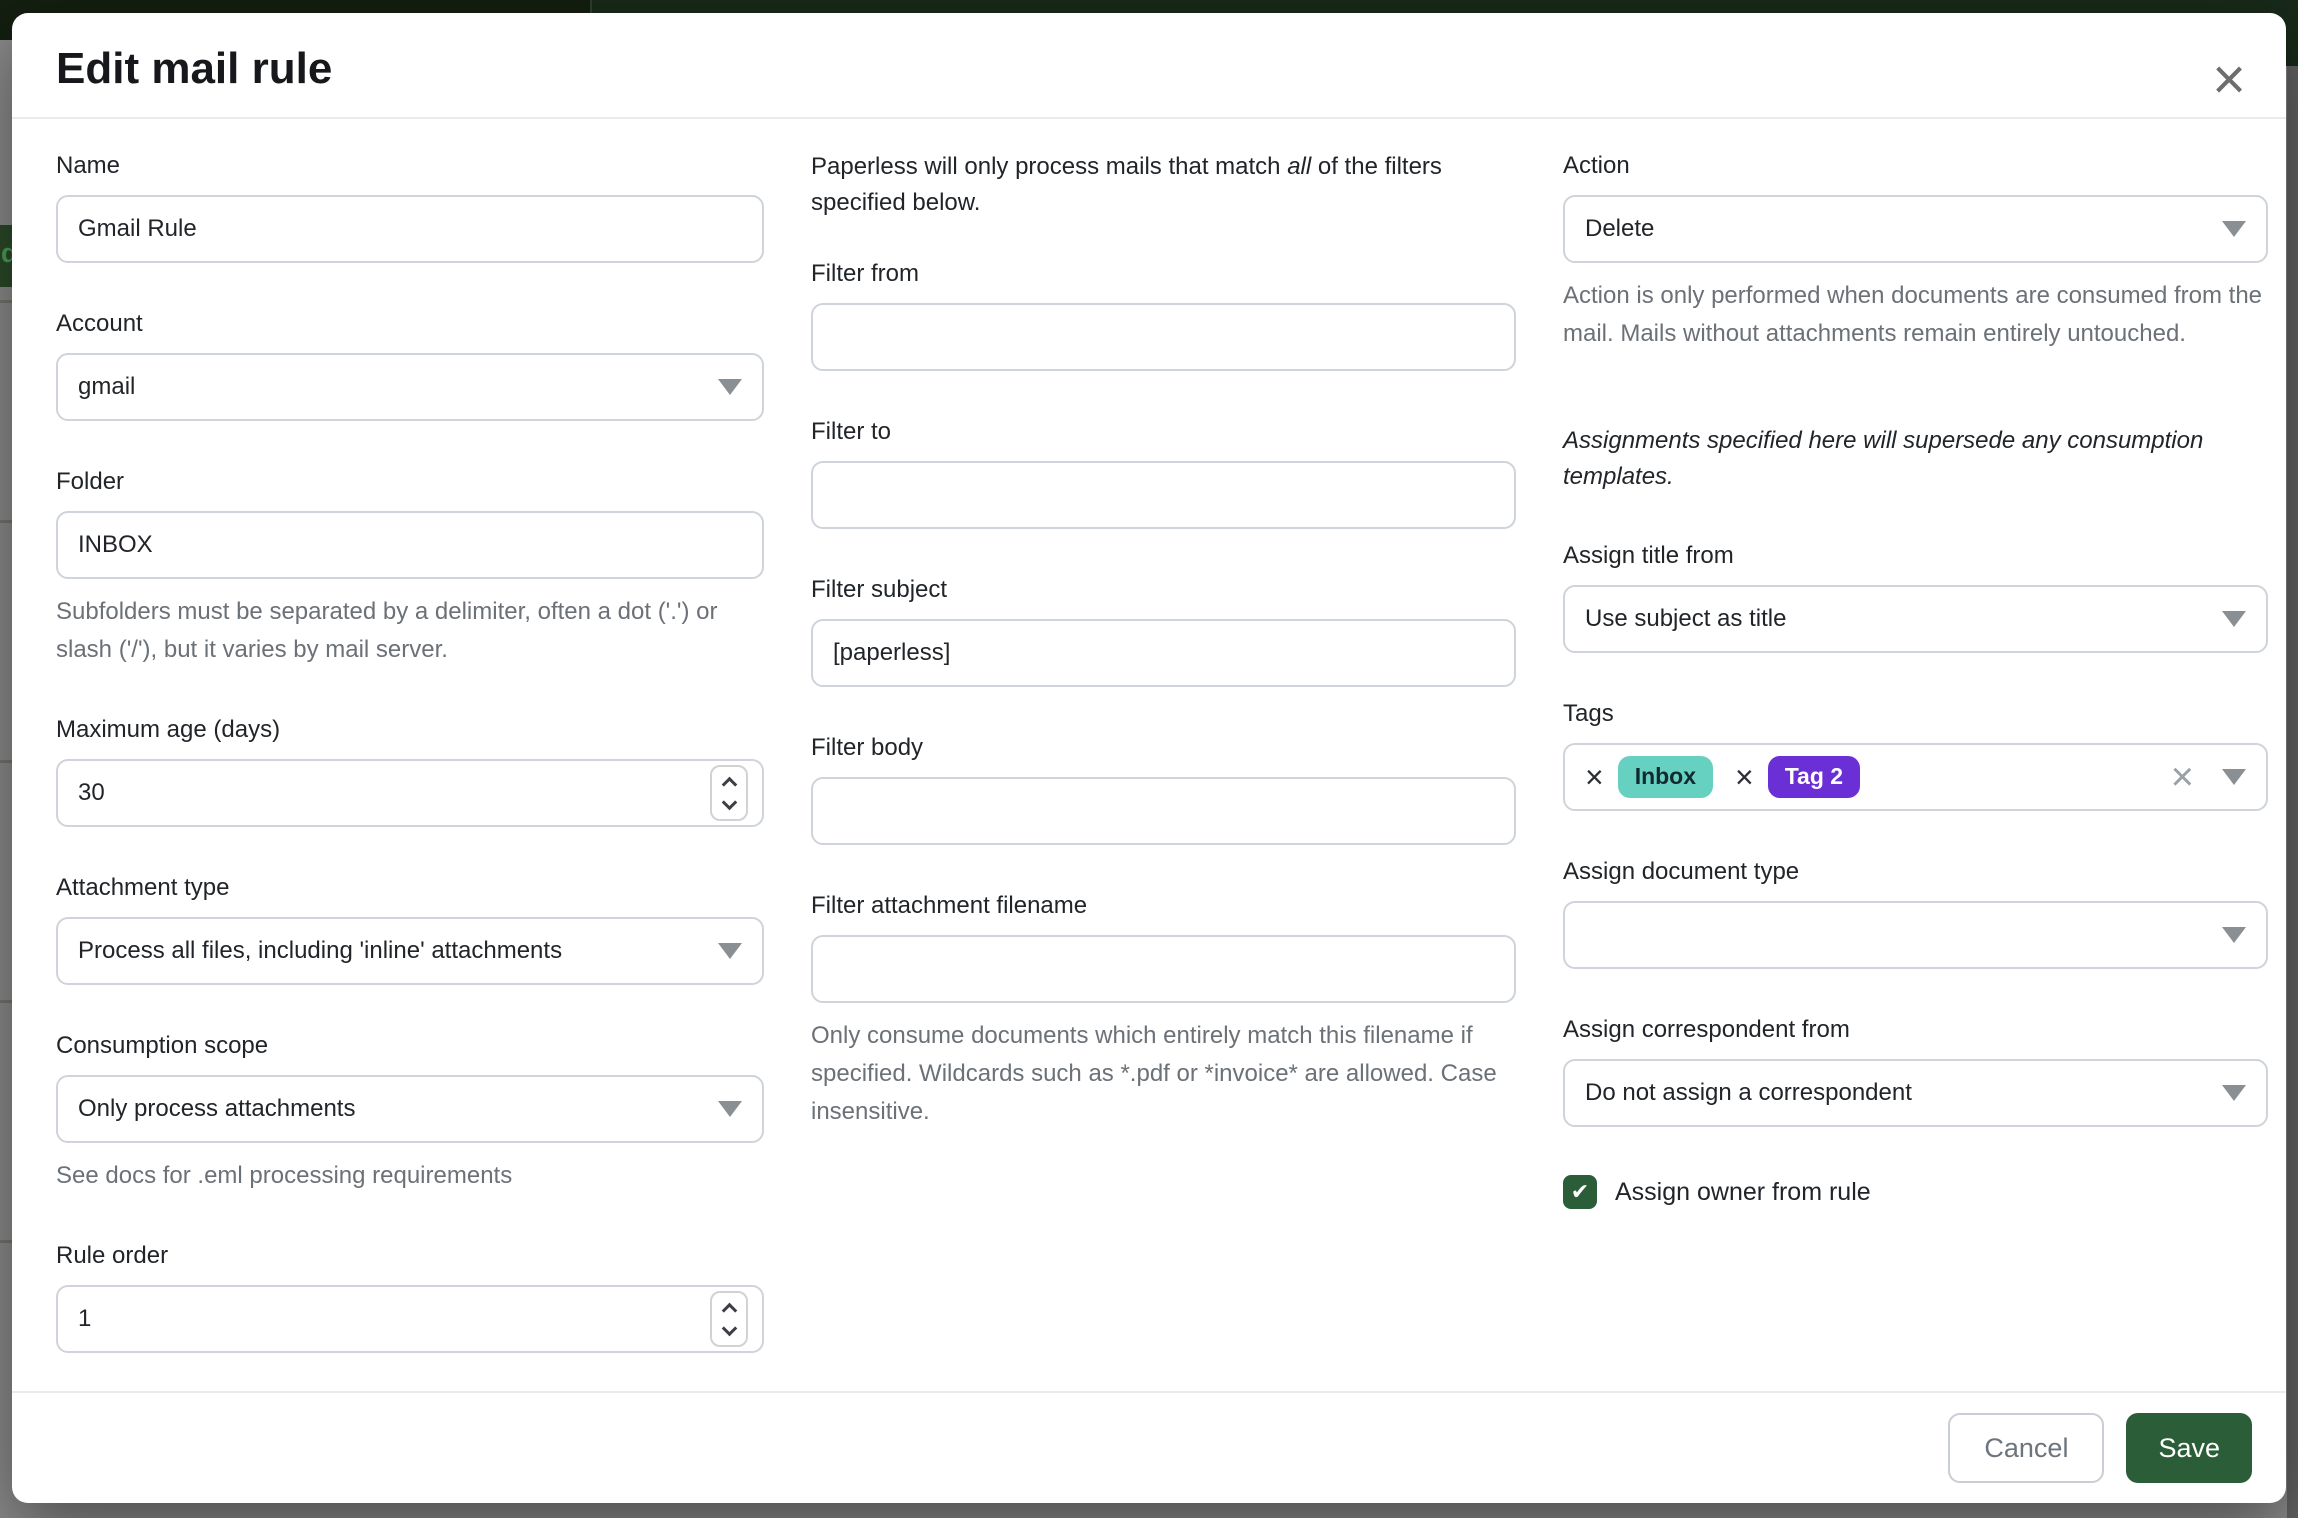  I want to click on account-label: Account, so click(99, 323).